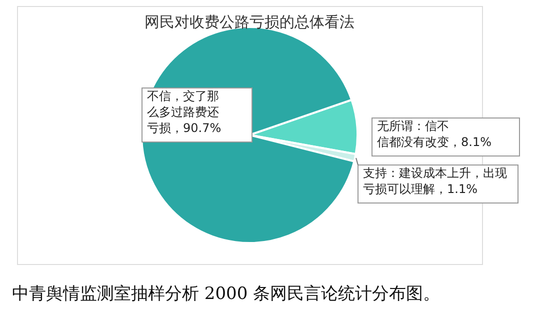 This screenshot has height=332, width=550. I want to click on slice-label: 支持：建设成本上升，出现亏损可以理解，1.1%, so click(435, 181).